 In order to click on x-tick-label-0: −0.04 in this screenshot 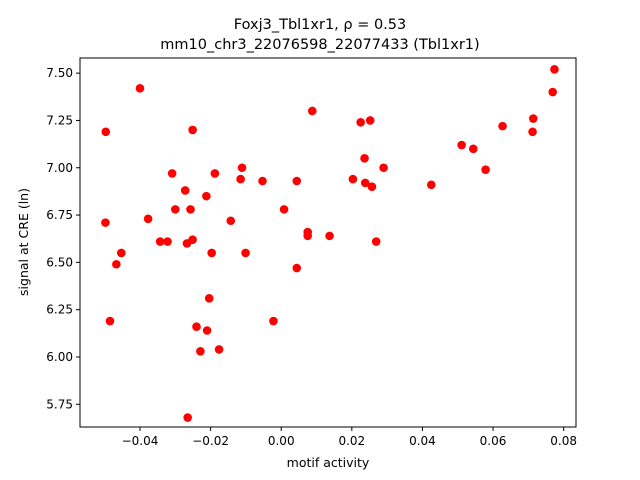, I will do `click(140, 441)`.